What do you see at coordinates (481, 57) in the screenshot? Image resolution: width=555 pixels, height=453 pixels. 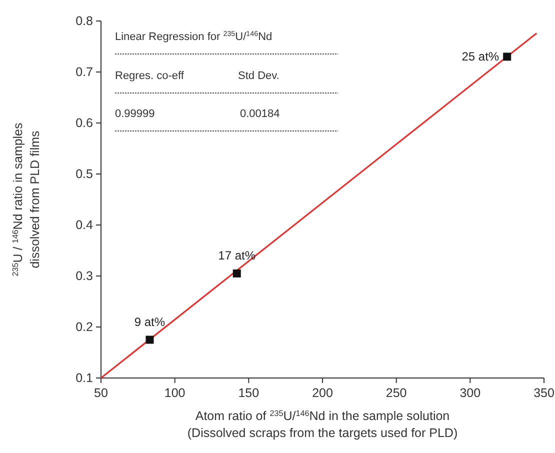 I see `annotation: 25 at%` at bounding box center [481, 57].